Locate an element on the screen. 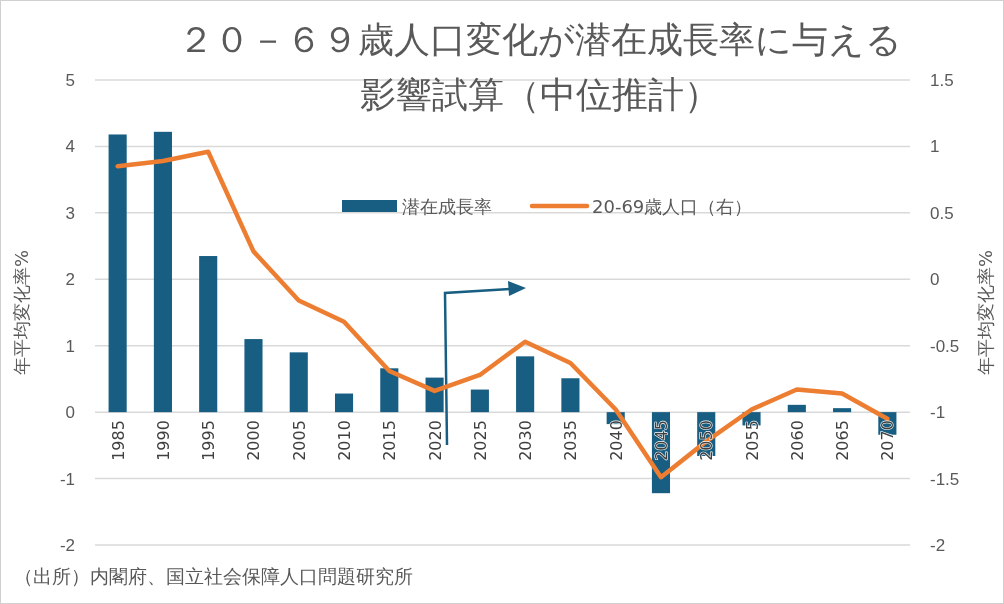 Image resolution: width=1004 pixels, height=604 pixels. y2-tick-label: 1 is located at coordinates (935, 147).